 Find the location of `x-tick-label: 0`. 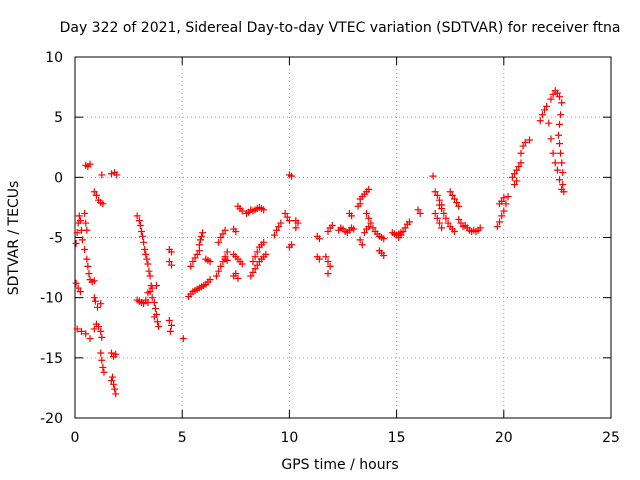

x-tick-label: 0 is located at coordinates (75, 438).